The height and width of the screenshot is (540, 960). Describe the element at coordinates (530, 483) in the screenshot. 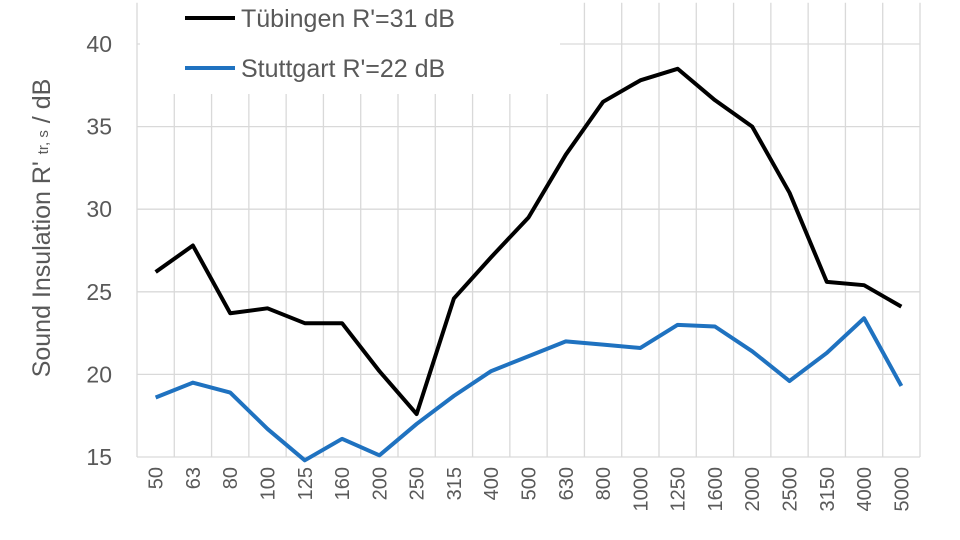

I see `x-tick-label: 500` at that location.